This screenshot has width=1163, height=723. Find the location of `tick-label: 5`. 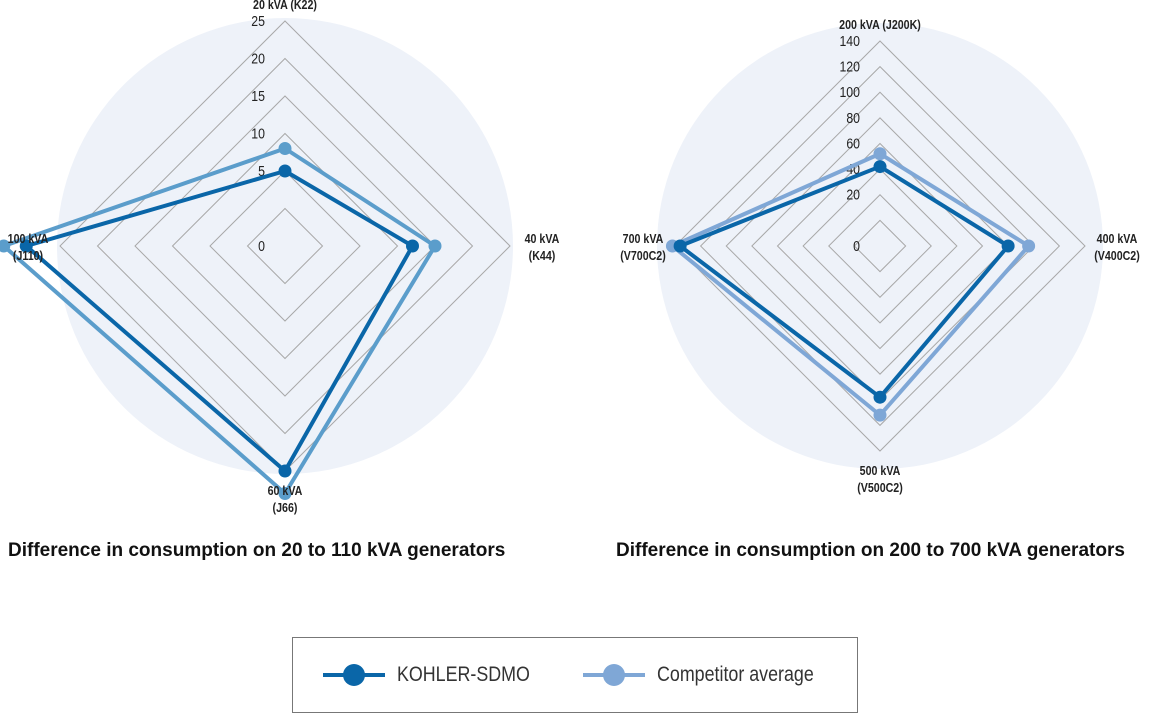

tick-label: 5 is located at coordinates (261, 171).